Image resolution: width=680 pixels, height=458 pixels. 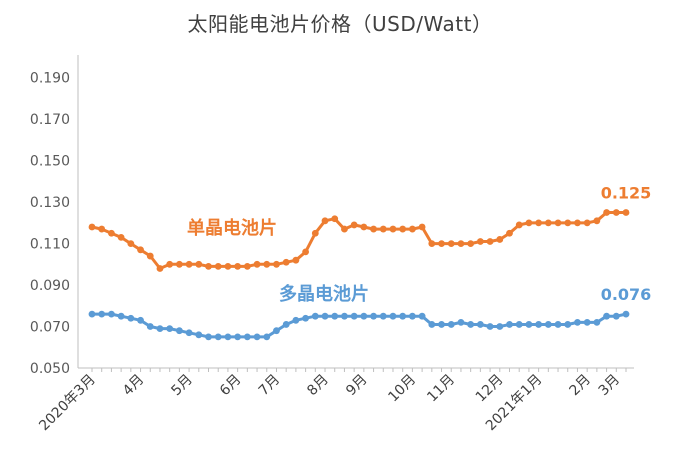 What do you see at coordinates (67, 403) in the screenshot?
I see `x-tick-label: 2020年3月` at bounding box center [67, 403].